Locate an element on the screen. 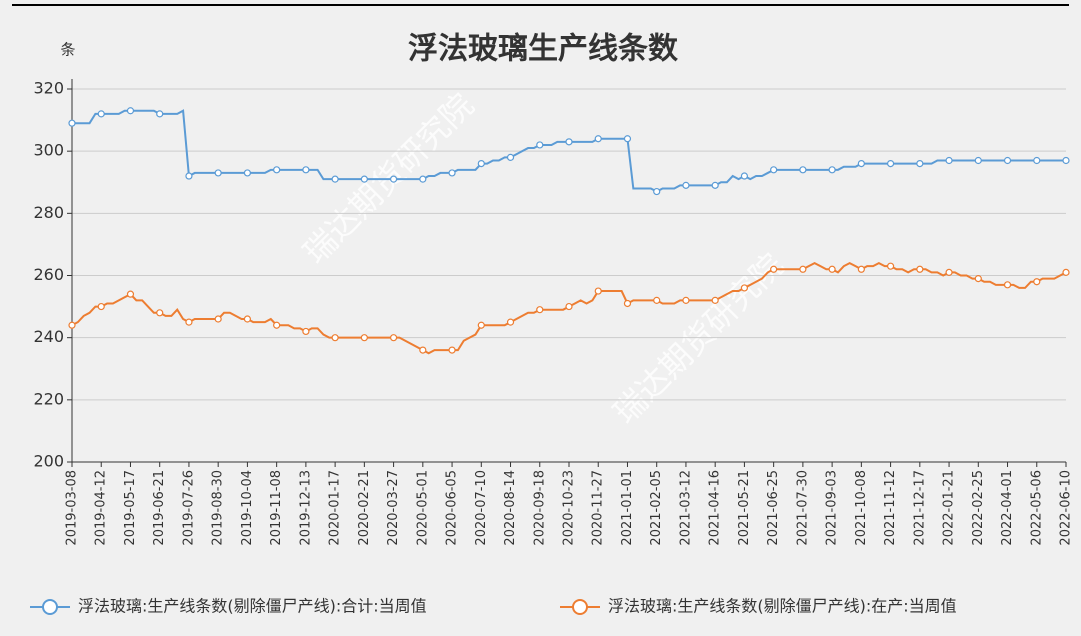 This screenshot has height=636, width=1081. x-tick-label: 2022-06-10 is located at coordinates (1066, 508).